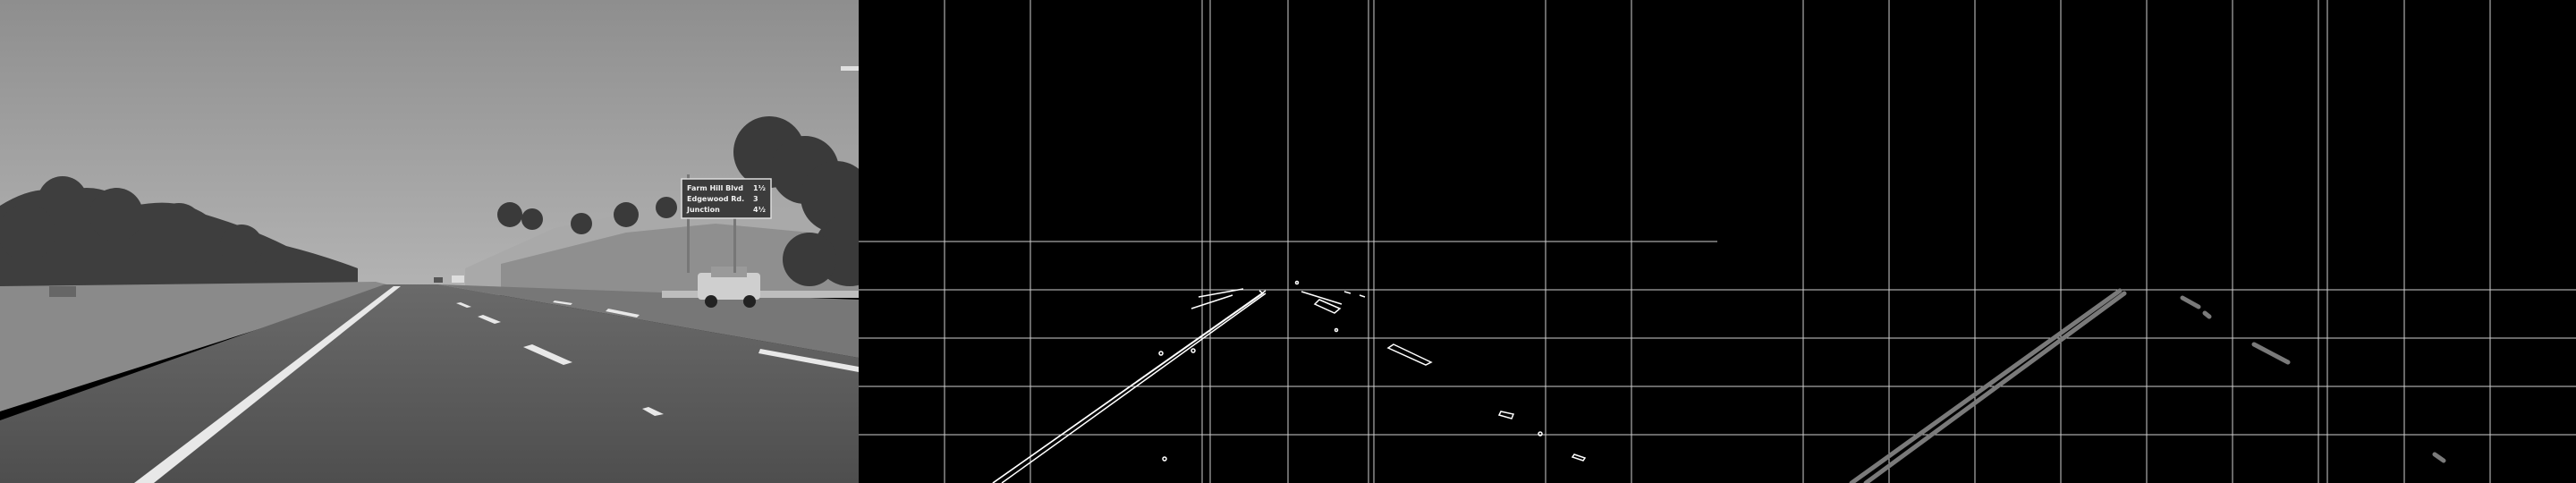  I want to click on right-hill-shade, so click(680, 259).